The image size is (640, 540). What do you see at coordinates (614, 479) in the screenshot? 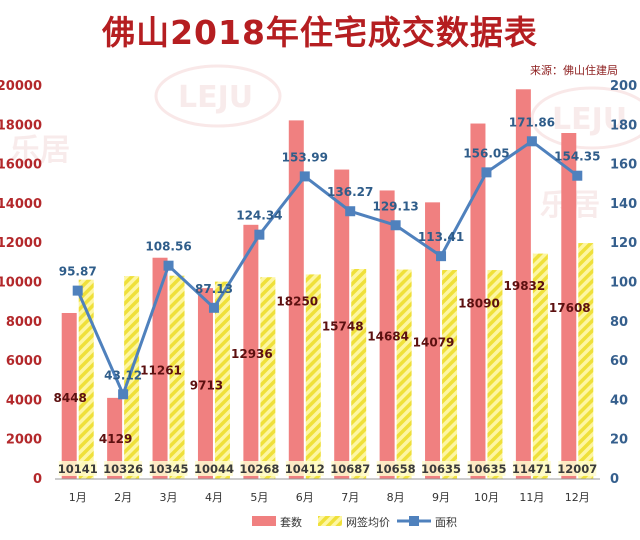
I see `y-right-tick-0: 0` at bounding box center [614, 479].